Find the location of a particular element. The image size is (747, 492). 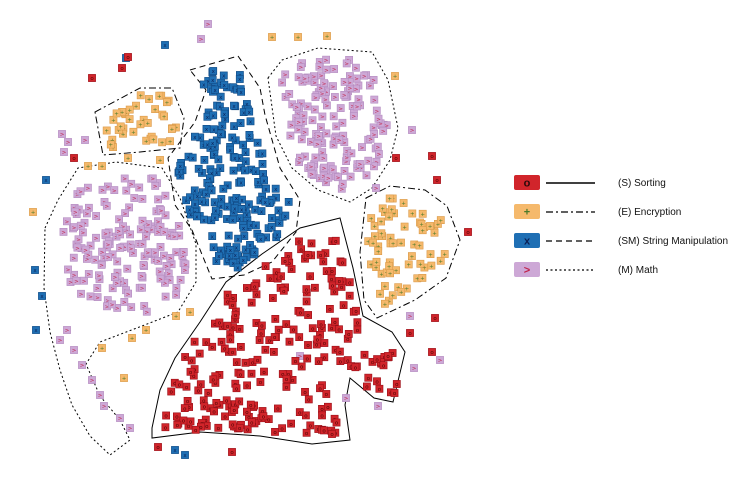

point-sorting-860: o is located at coordinates (305, 391).